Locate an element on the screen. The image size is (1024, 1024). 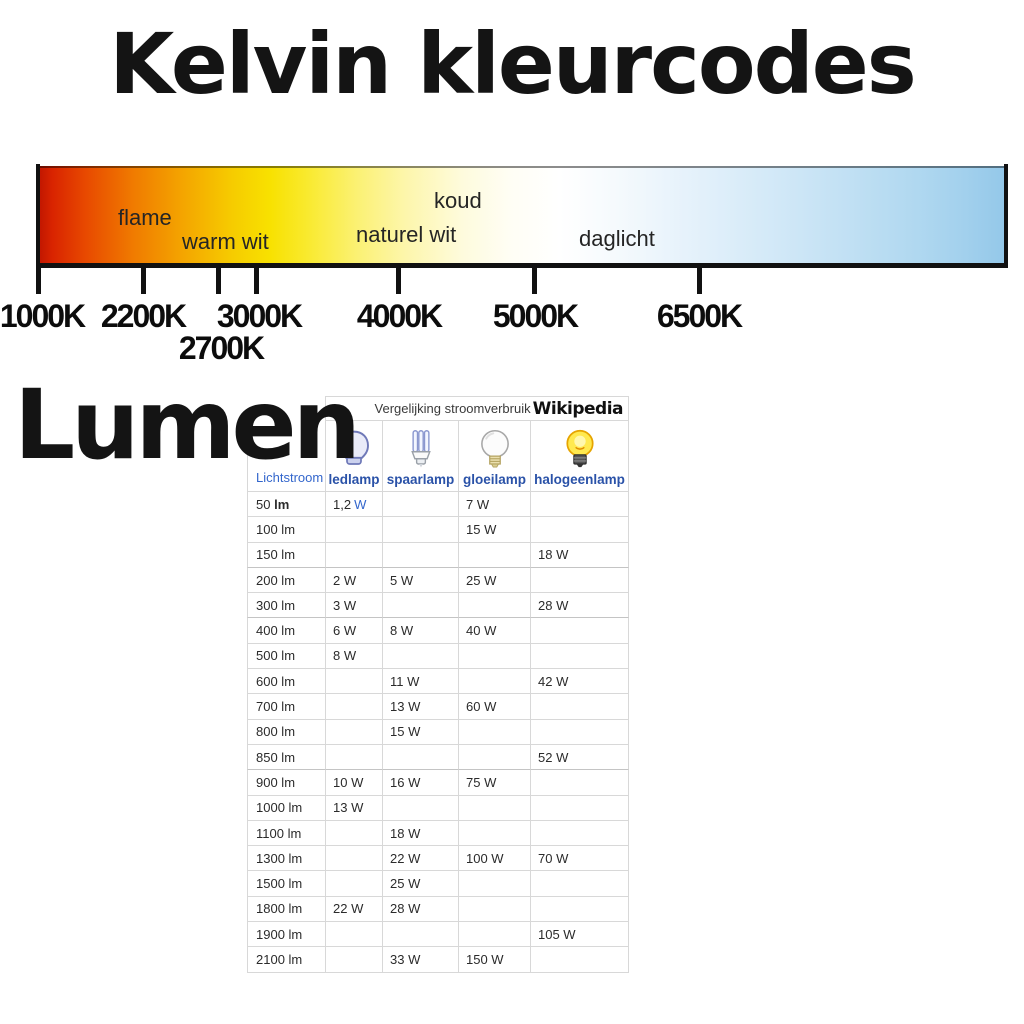
wattage-cell: 2 W is located at coordinates (354, 580).